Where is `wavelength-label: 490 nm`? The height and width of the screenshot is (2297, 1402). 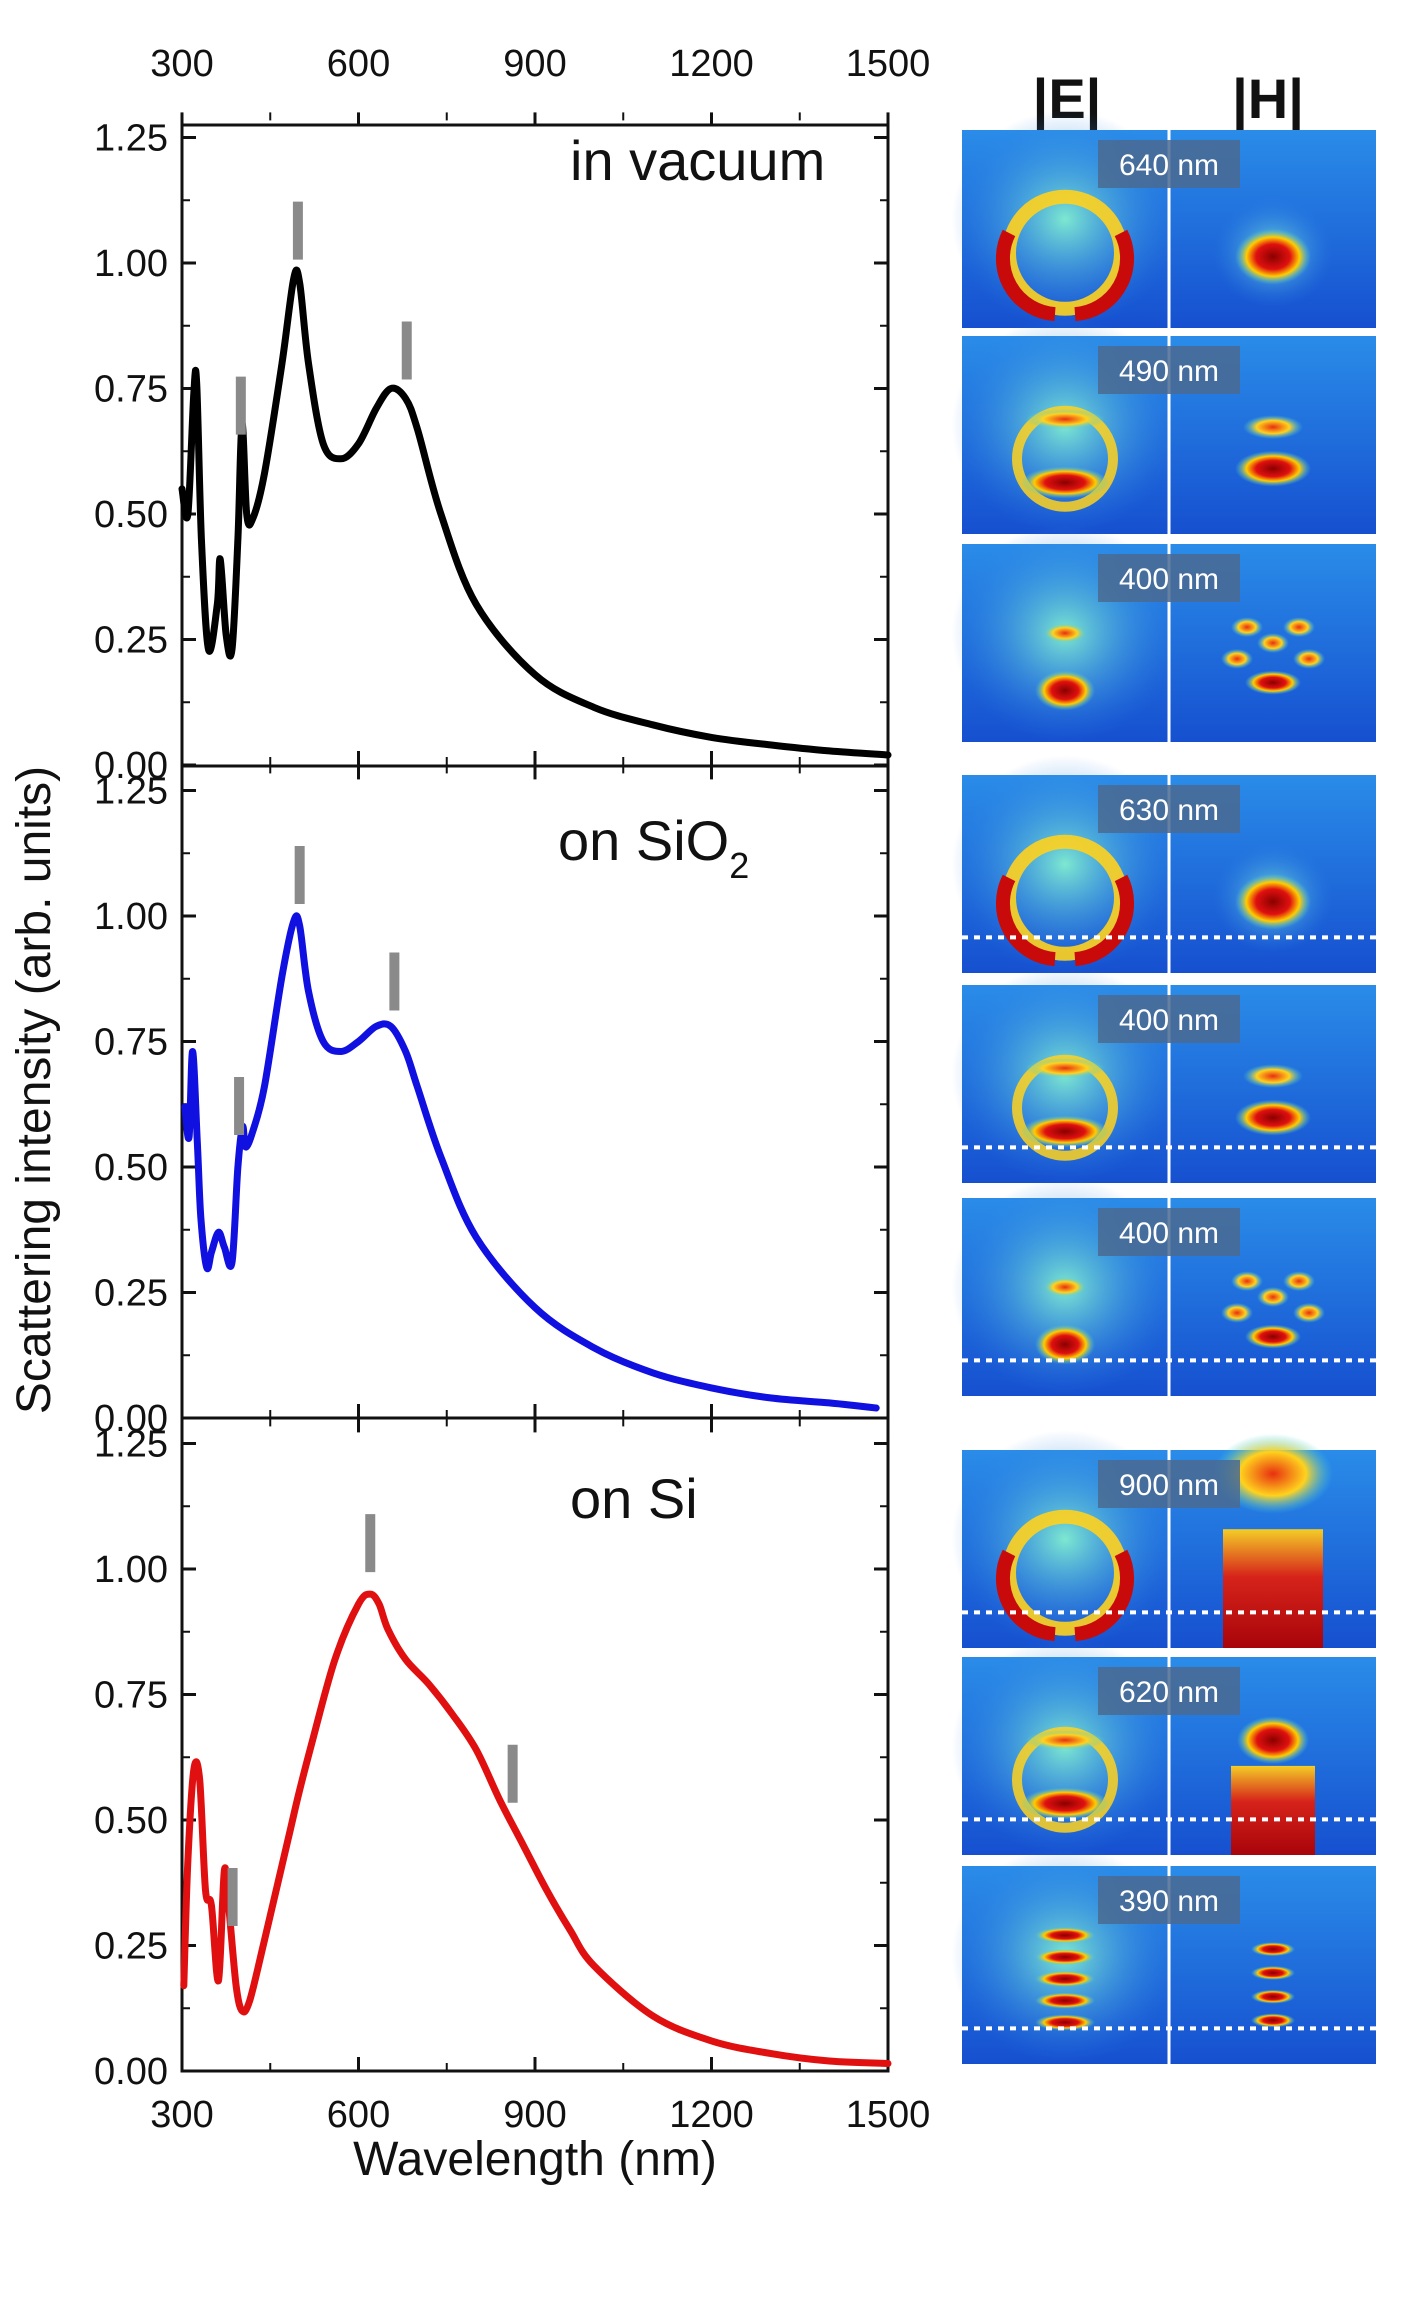
wavelength-label: 490 nm is located at coordinates (1169, 371).